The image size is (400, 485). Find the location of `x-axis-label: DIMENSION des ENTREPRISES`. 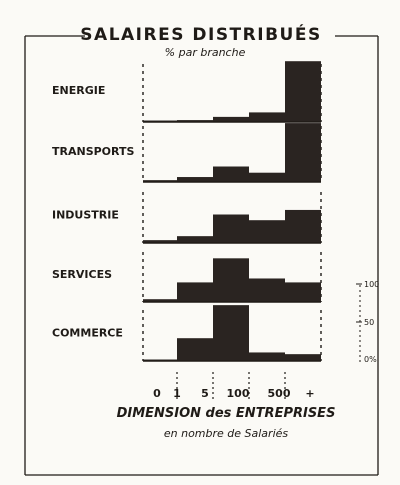

x-axis-label: DIMENSION des ENTREPRISES is located at coordinates (226, 413).